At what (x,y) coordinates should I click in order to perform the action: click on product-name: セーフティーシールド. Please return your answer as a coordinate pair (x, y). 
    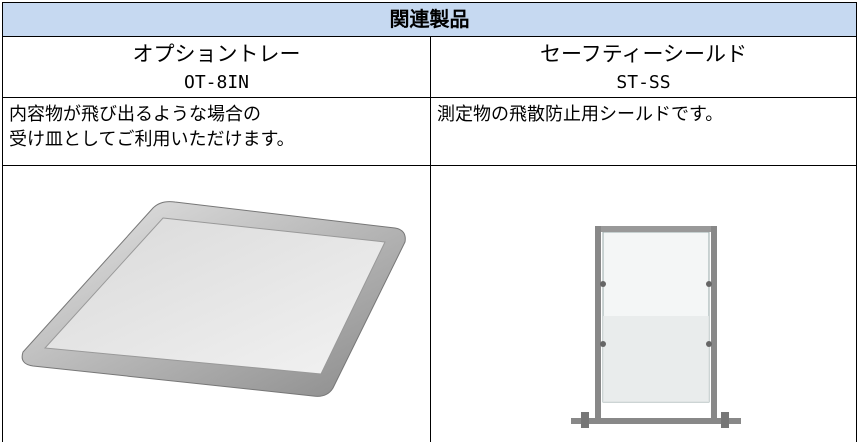
    Looking at the image, I should click on (643, 54).